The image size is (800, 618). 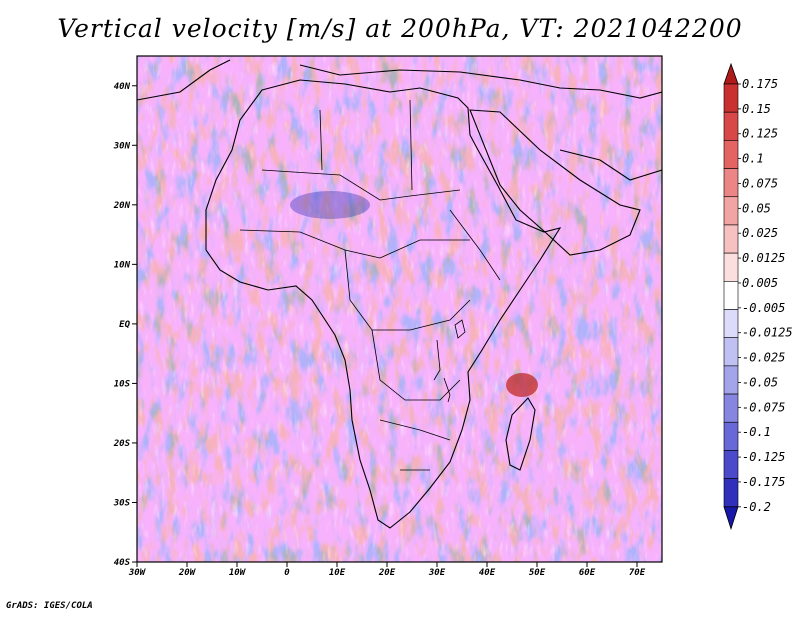 I want to click on lat-label: EQ, so click(x=124, y=325).